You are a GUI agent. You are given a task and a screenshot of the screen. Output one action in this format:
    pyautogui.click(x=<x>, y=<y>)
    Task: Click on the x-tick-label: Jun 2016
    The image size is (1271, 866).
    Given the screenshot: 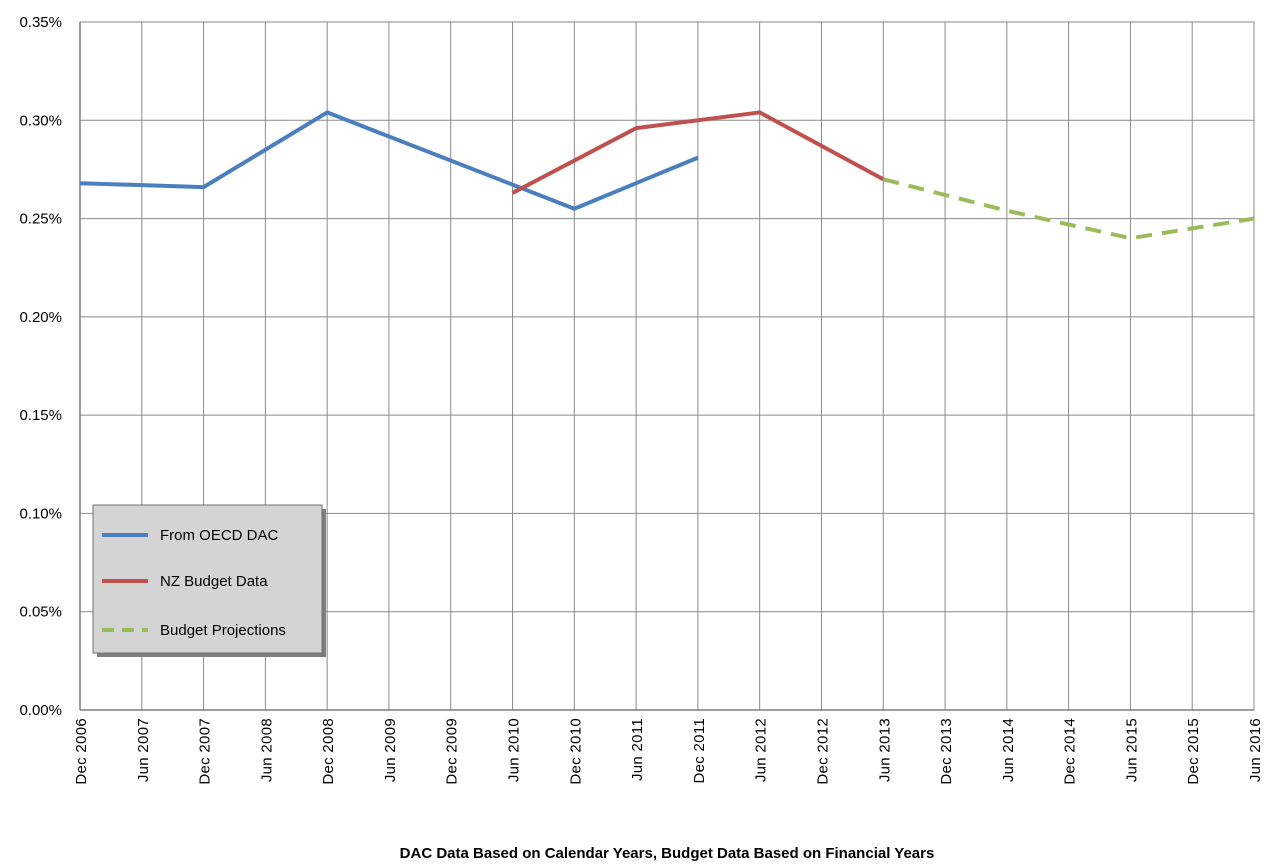 What is the action you would take?
    pyautogui.click(x=1255, y=750)
    